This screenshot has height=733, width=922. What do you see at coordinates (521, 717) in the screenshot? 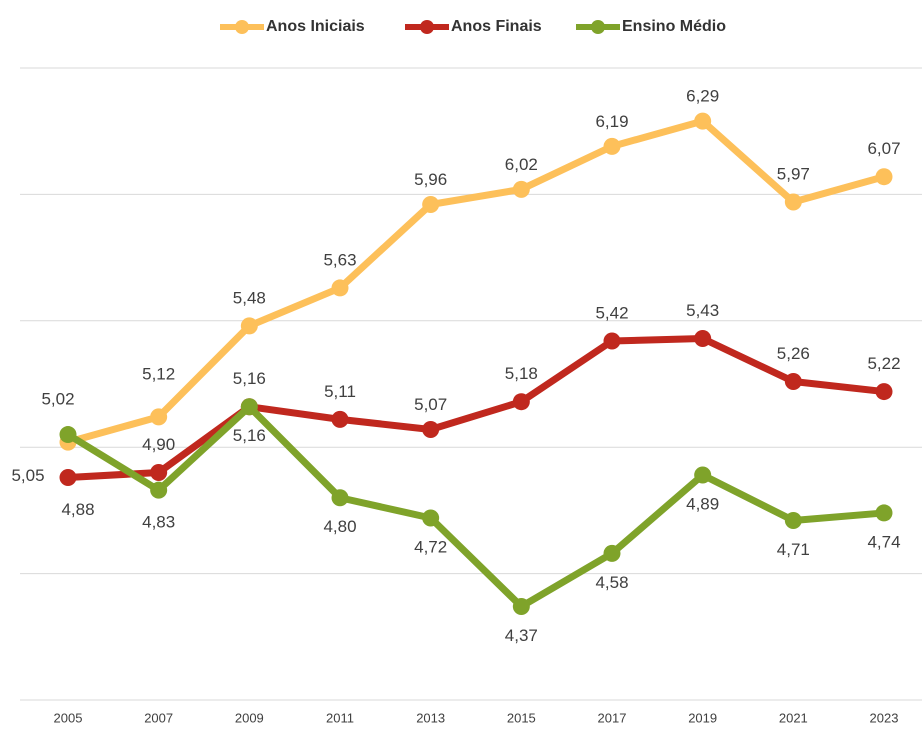
I see `x-tick-label: 2015` at bounding box center [521, 717].